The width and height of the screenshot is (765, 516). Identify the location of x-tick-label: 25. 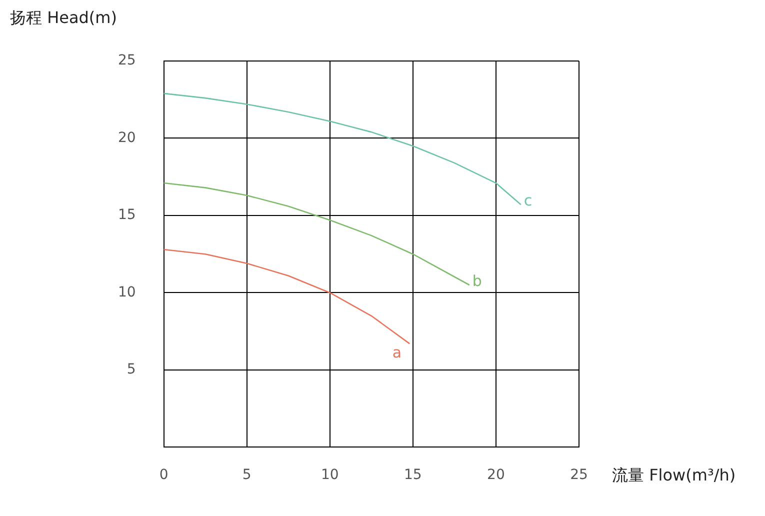
(579, 475).